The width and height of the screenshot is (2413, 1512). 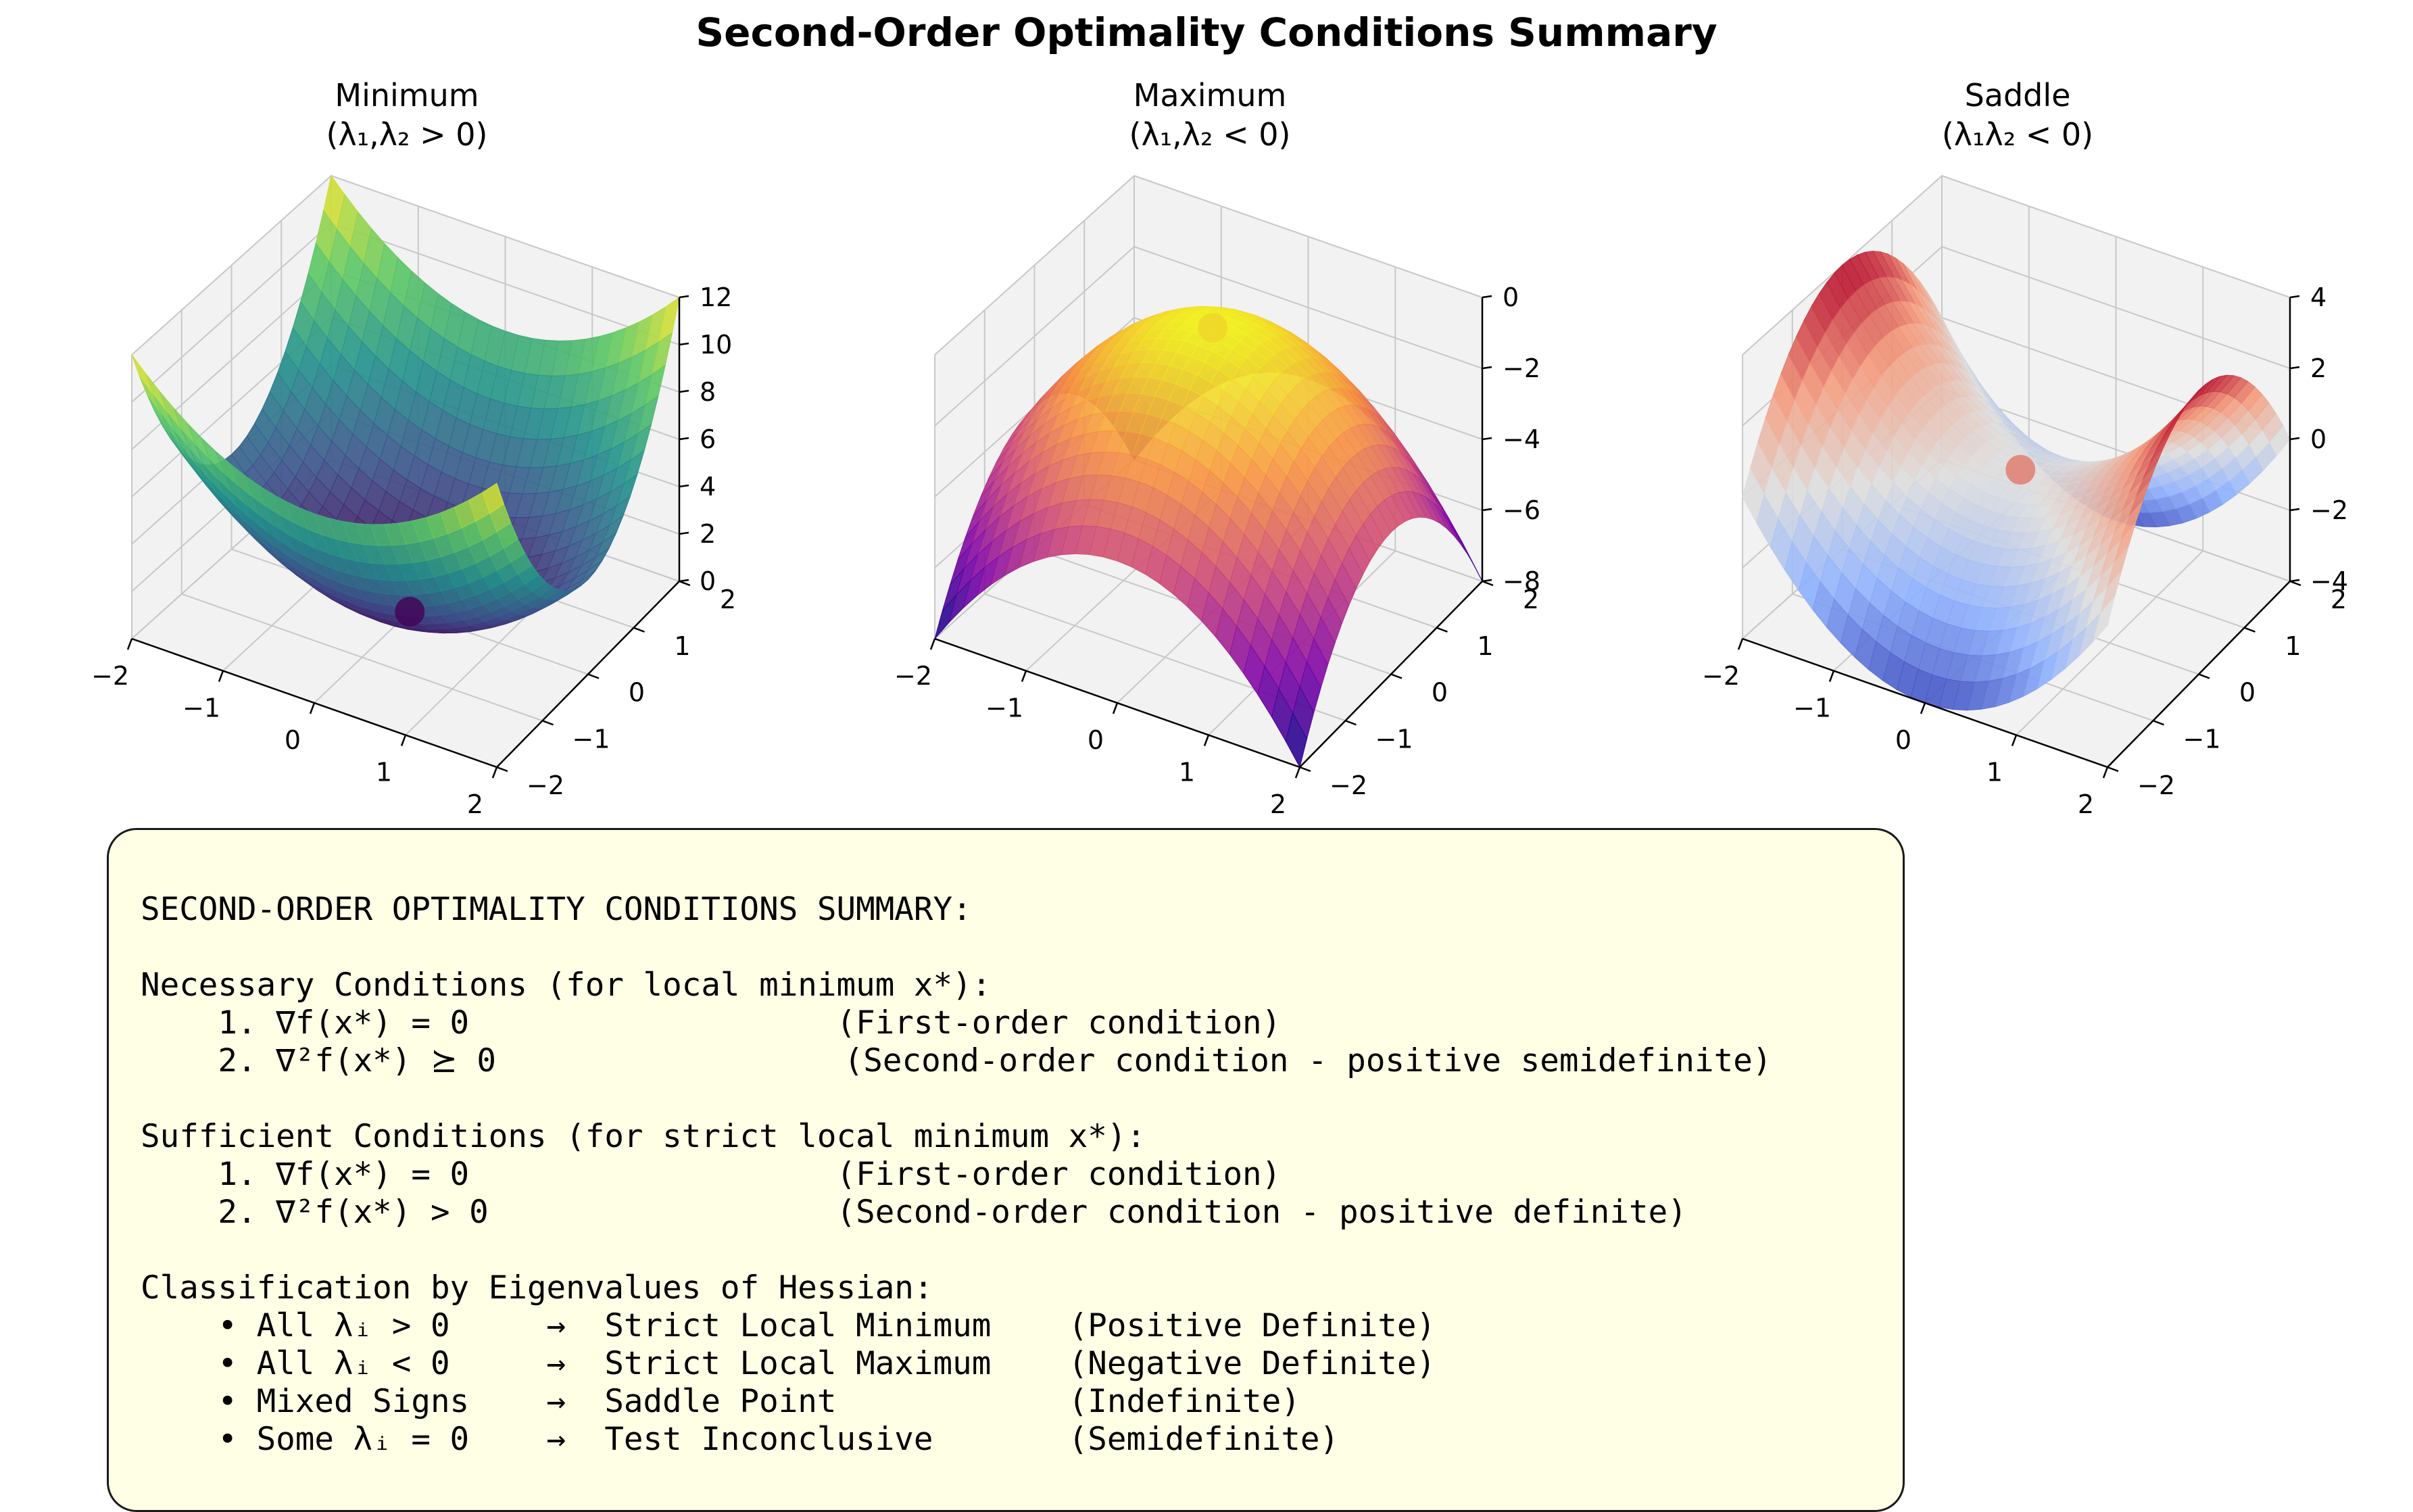 What do you see at coordinates (410, 612) in the screenshot?
I see `critical-point-marker` at bounding box center [410, 612].